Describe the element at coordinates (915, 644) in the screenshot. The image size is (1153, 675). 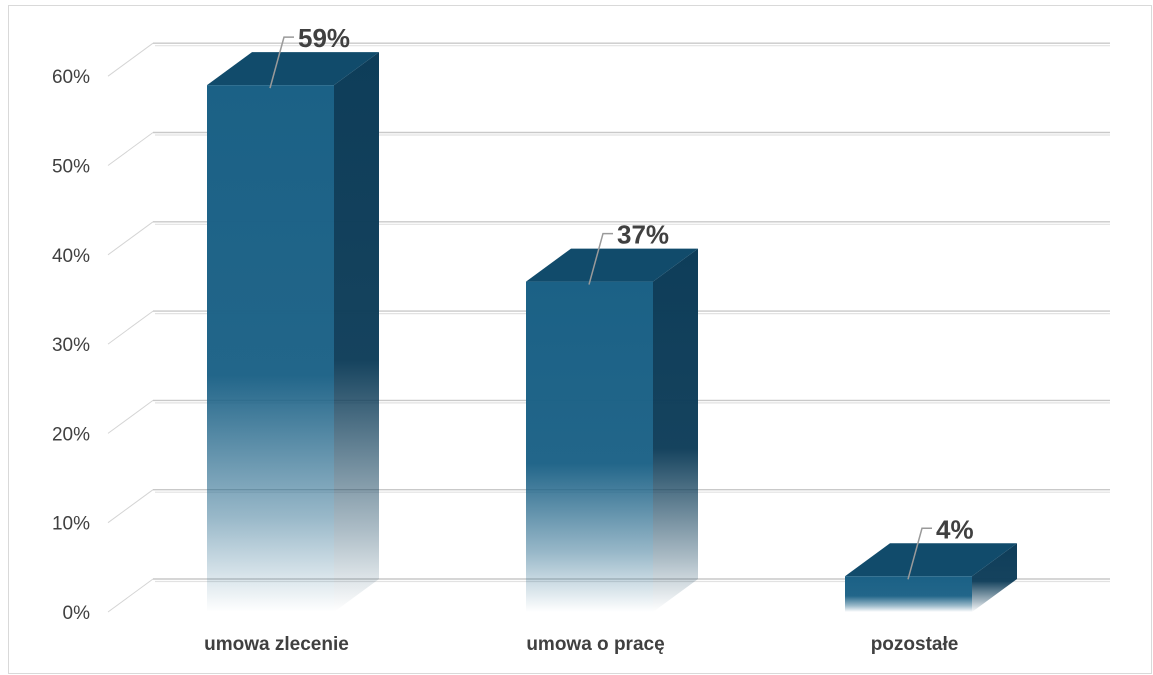
I see `category-label: pozostałe` at that location.